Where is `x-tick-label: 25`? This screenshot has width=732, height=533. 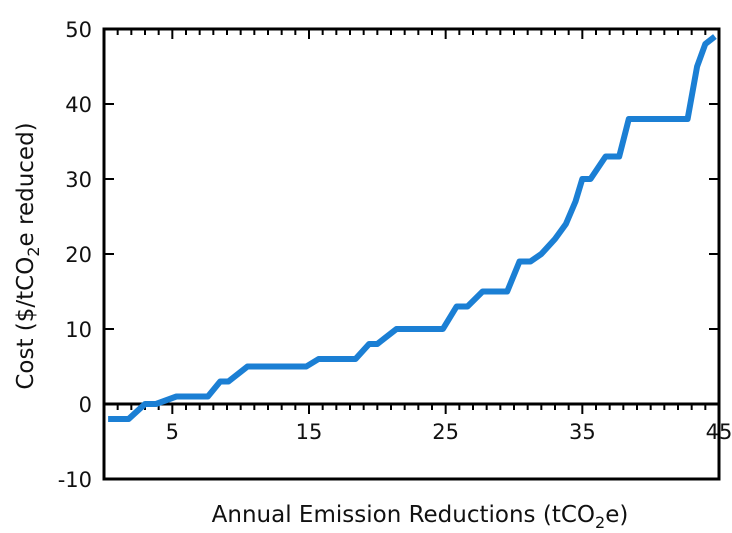 x-tick-label: 25 is located at coordinates (445, 432).